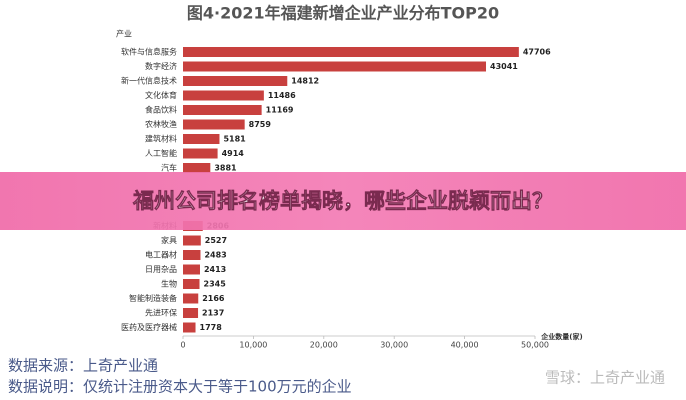 The image size is (686, 400). I want to click on value-label: 2166, so click(213, 298).